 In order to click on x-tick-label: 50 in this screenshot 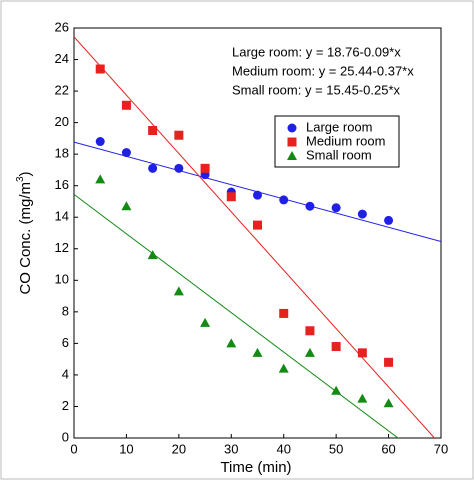, I will do `click(336, 448)`.